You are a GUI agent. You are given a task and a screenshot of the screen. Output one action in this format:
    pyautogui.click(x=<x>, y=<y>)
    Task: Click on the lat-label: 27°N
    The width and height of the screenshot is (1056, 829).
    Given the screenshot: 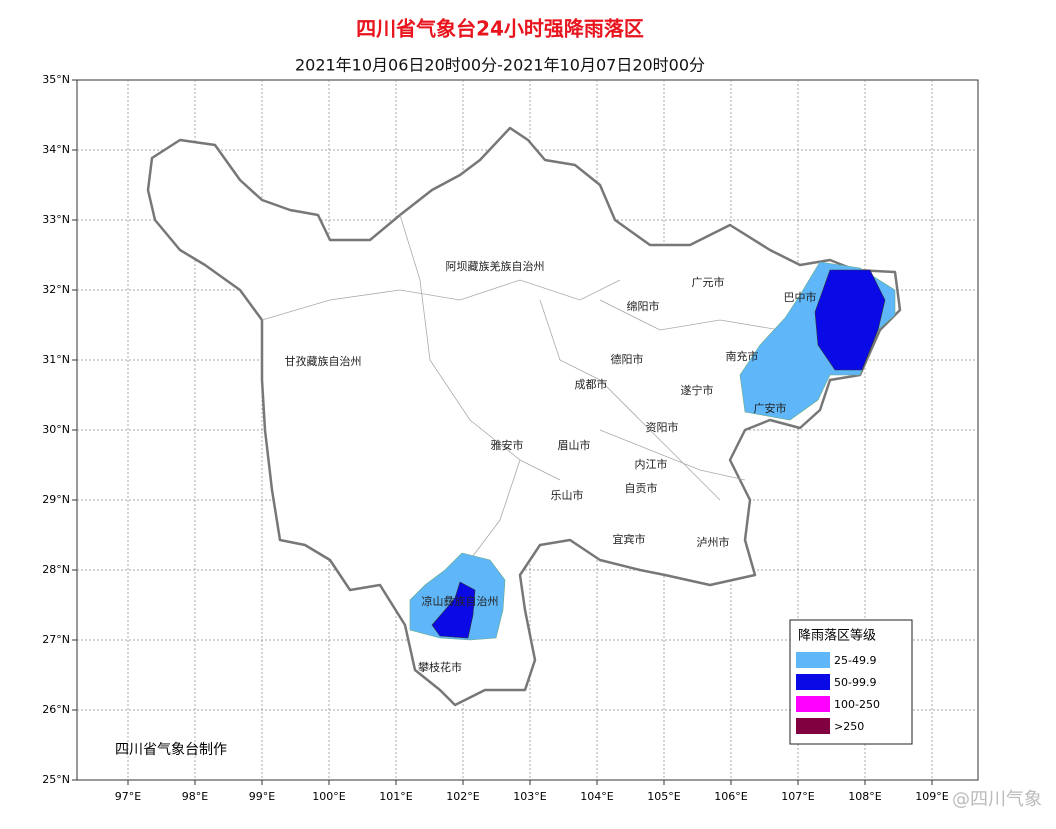 What is the action you would take?
    pyautogui.click(x=56, y=639)
    